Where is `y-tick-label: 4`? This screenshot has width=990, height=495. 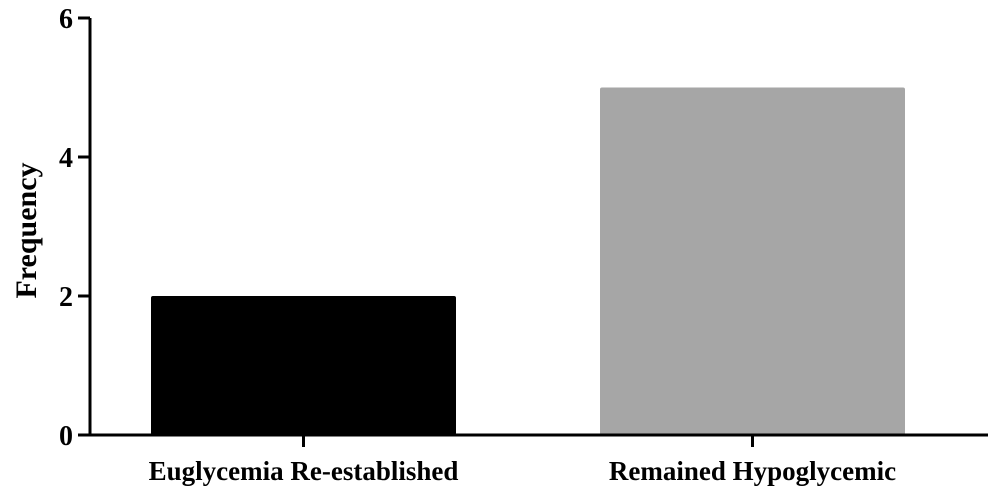
y-tick-label: 4 is located at coordinates (66, 158).